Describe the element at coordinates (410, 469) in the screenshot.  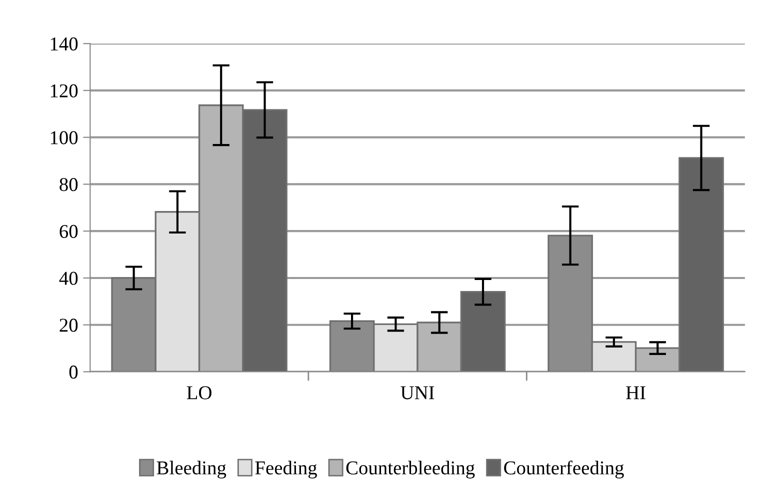
I see `legend-label: Counterbleeding` at that location.